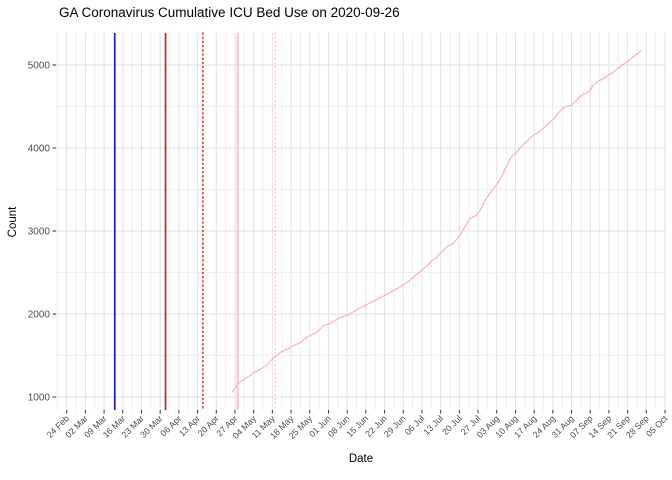 The height and width of the screenshot is (480, 672). I want to click on y-tick-label: 2000, so click(39, 315).